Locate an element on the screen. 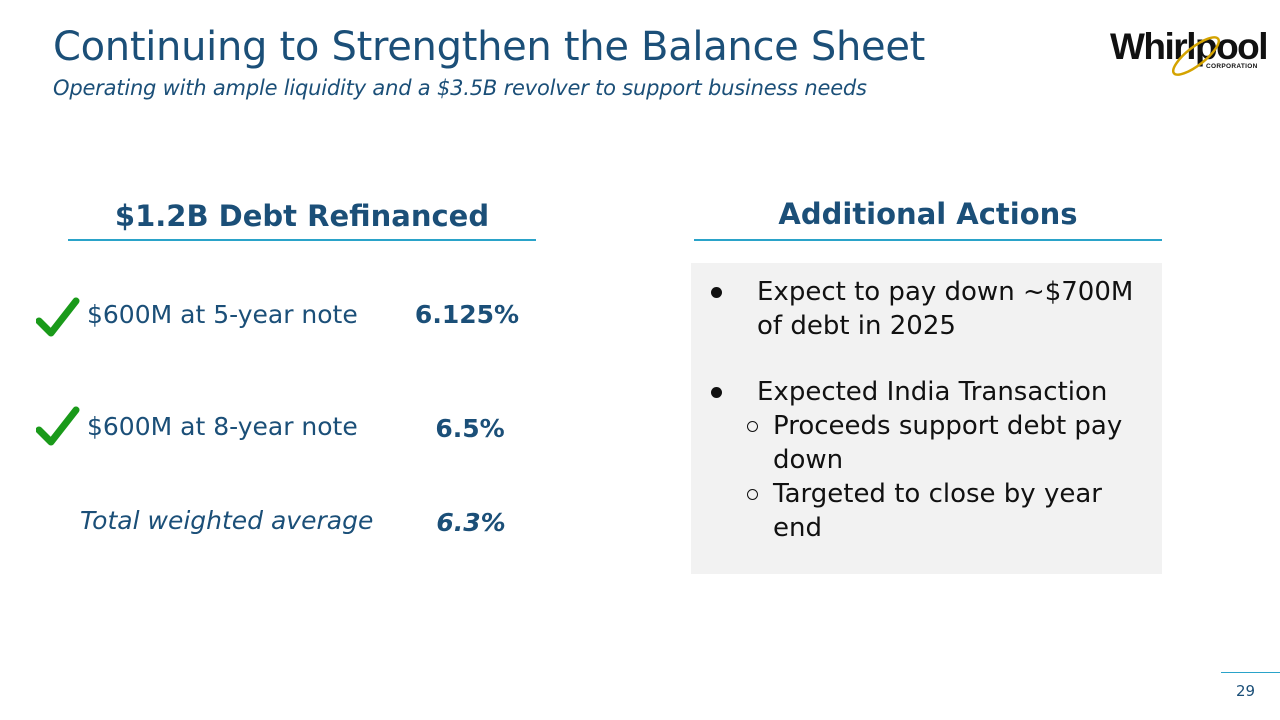 This screenshot has width=1280, height=720. page-number-rule is located at coordinates (1250, 672).